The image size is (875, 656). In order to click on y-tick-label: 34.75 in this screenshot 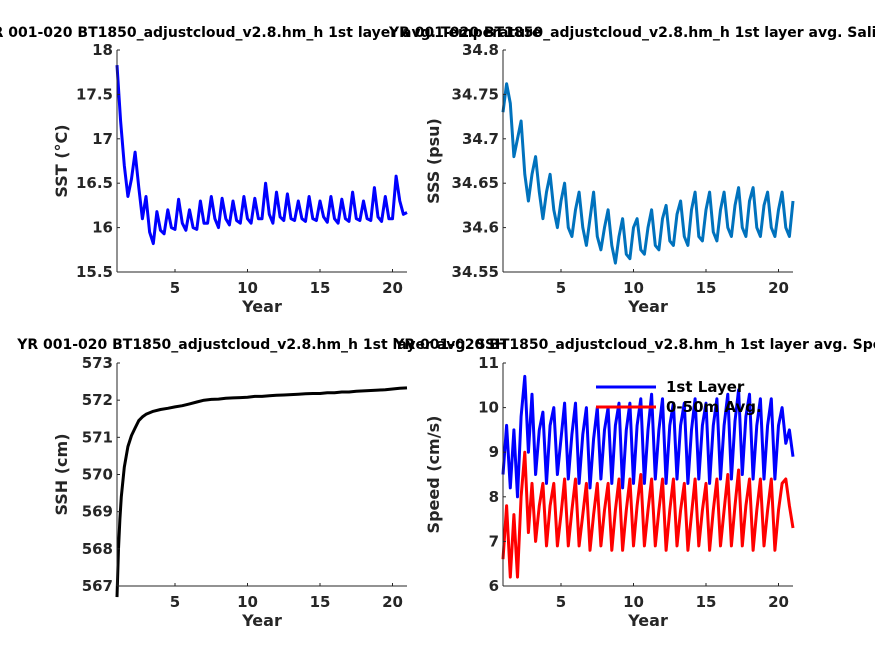, I will do `click(475, 94)`.